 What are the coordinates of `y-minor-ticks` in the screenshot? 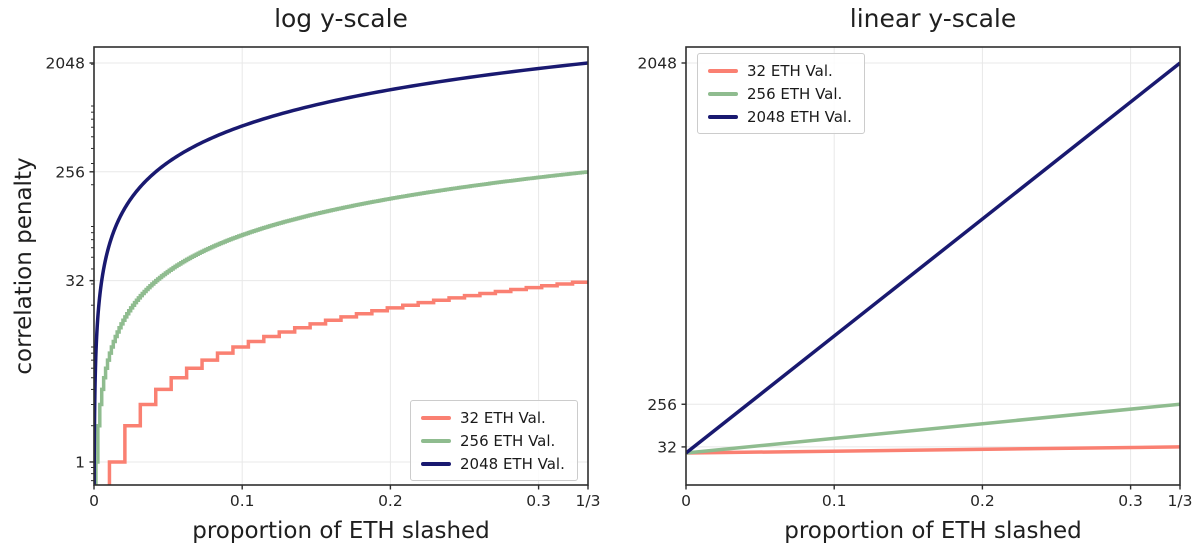 It's located at (92, 272).